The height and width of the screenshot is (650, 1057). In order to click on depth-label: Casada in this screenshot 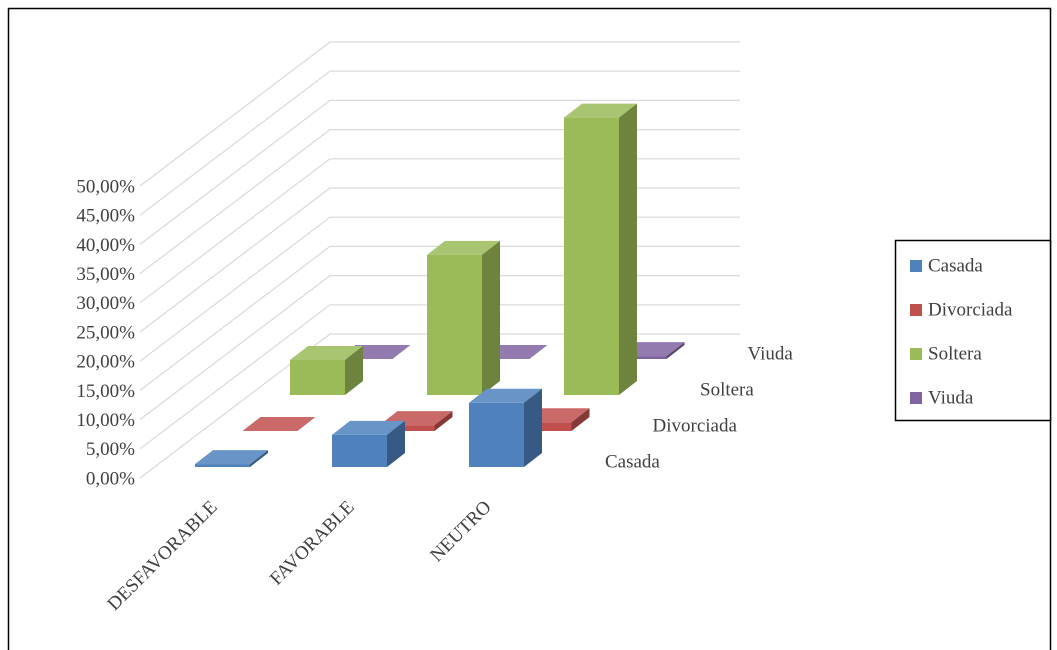, I will do `click(632, 461)`.